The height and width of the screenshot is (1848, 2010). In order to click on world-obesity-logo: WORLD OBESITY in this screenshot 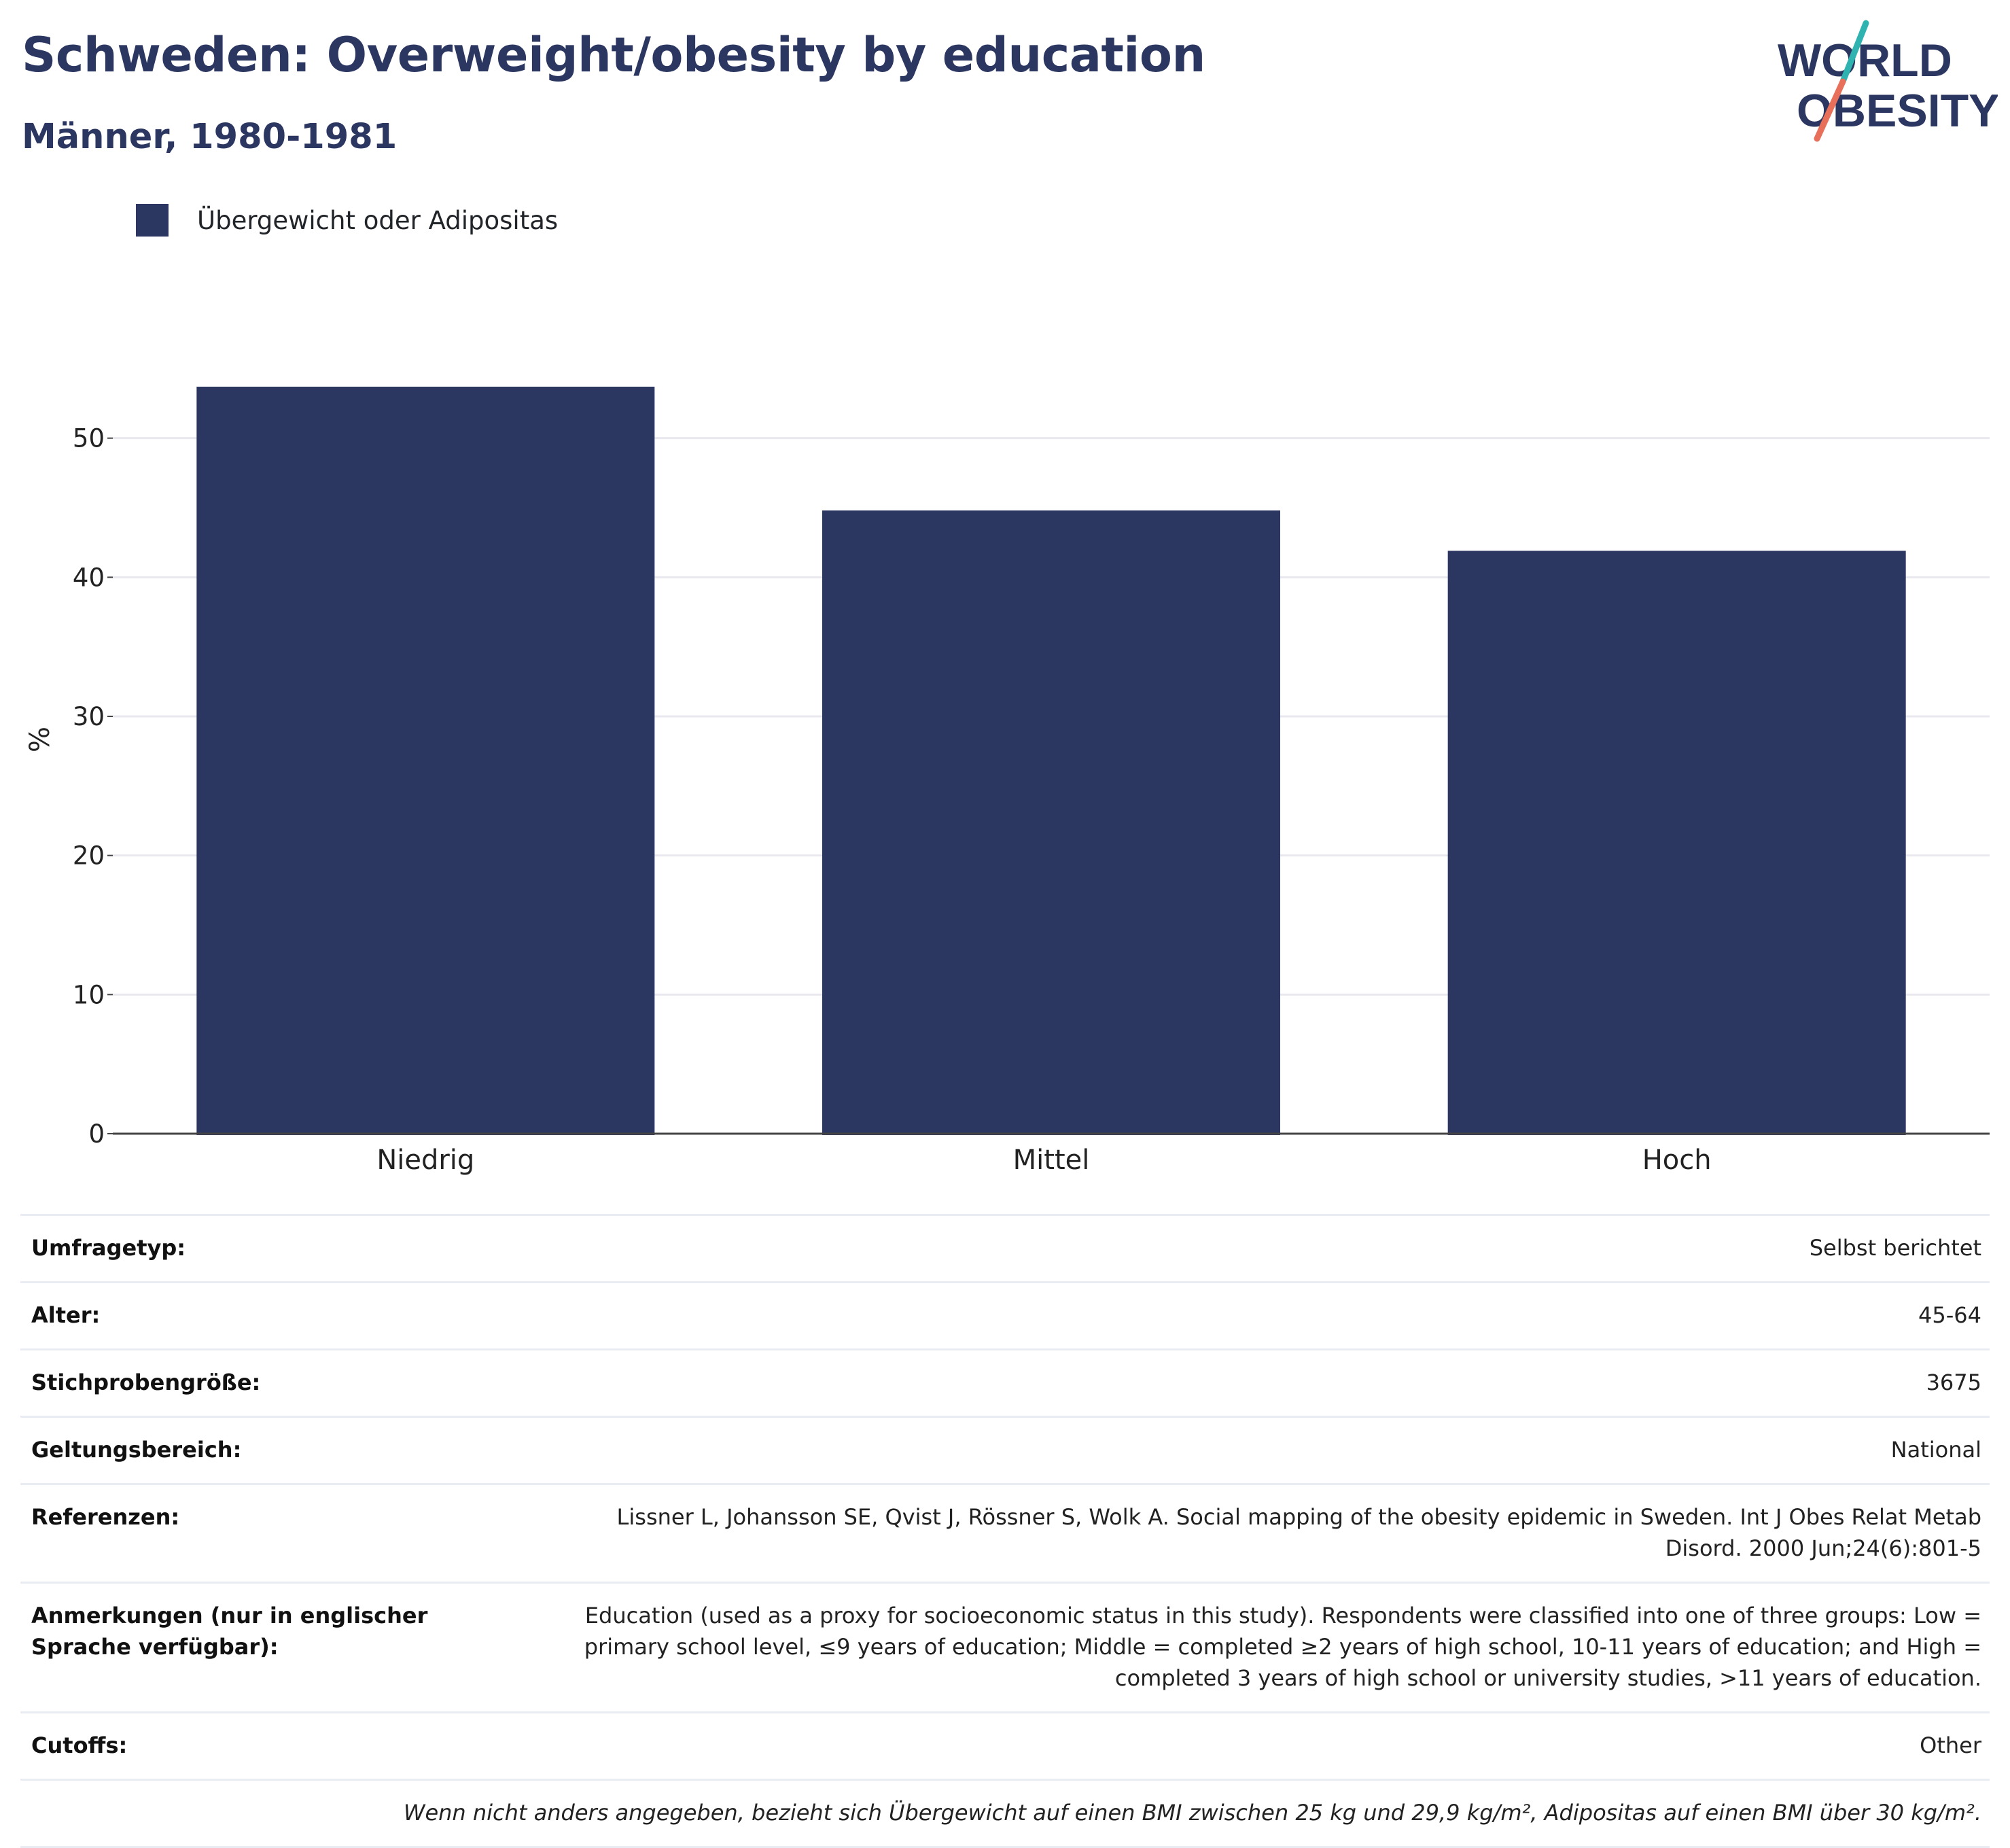, I will do `click(1882, 82)`.